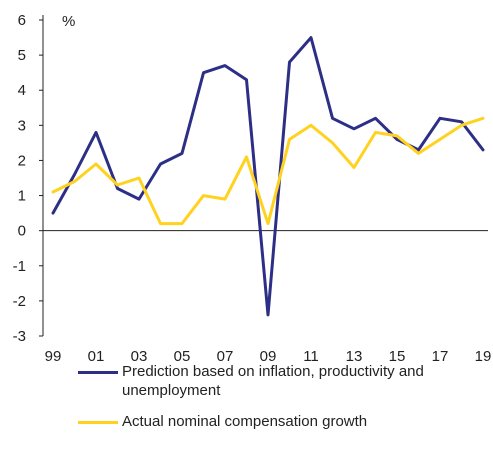  I want to click on x-tick-label: 07, so click(225, 356).